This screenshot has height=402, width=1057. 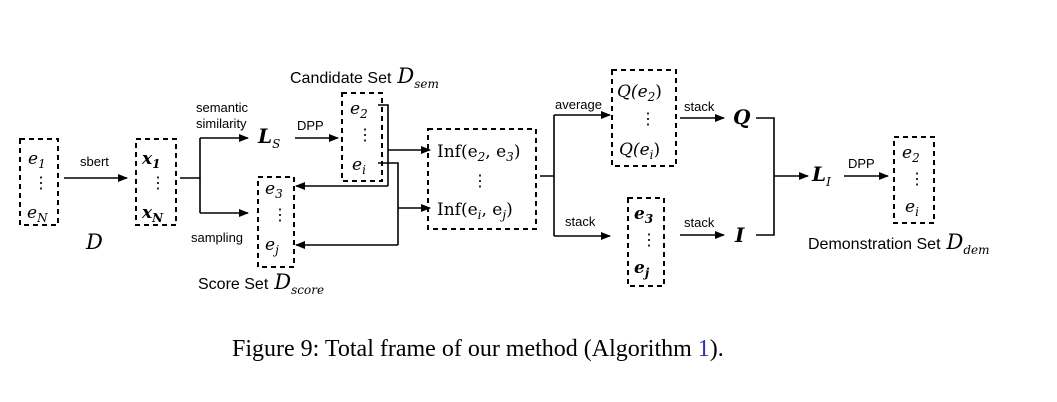 I want to click on node-e3: e3, so click(x=274, y=190).